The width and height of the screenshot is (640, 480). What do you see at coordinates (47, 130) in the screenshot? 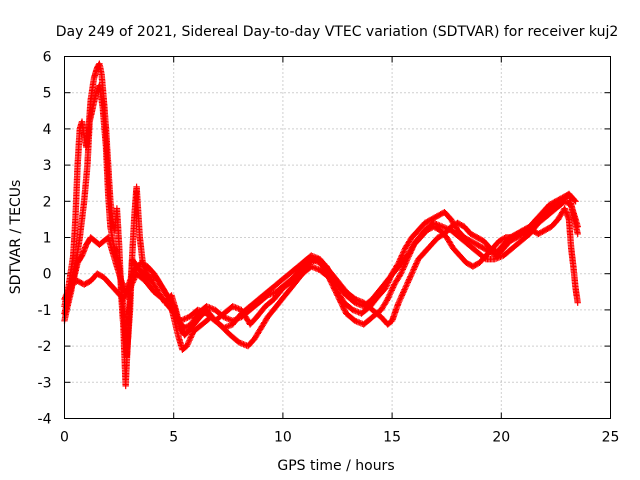
I see `y-tick-label: 4` at bounding box center [47, 130].